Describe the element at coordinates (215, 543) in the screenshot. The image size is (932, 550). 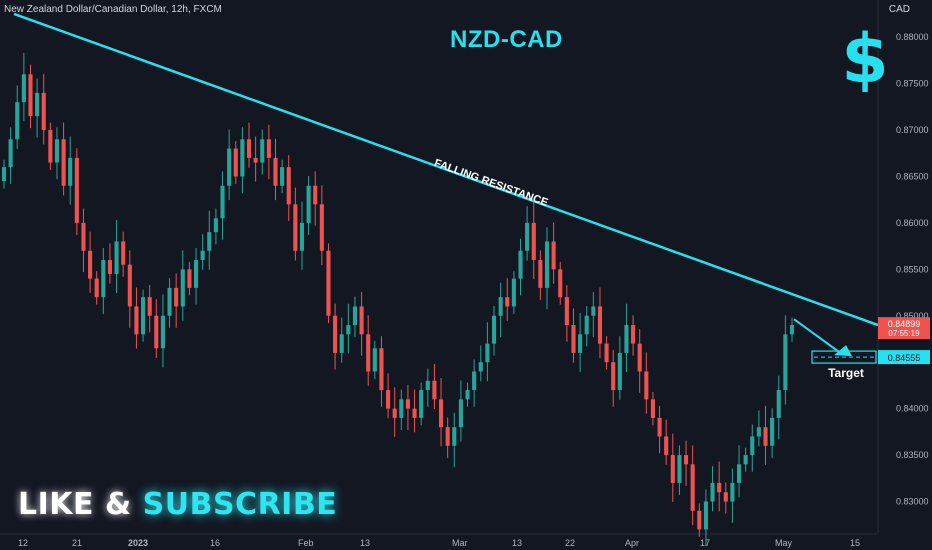
I see `time-tick-label: 16` at that location.